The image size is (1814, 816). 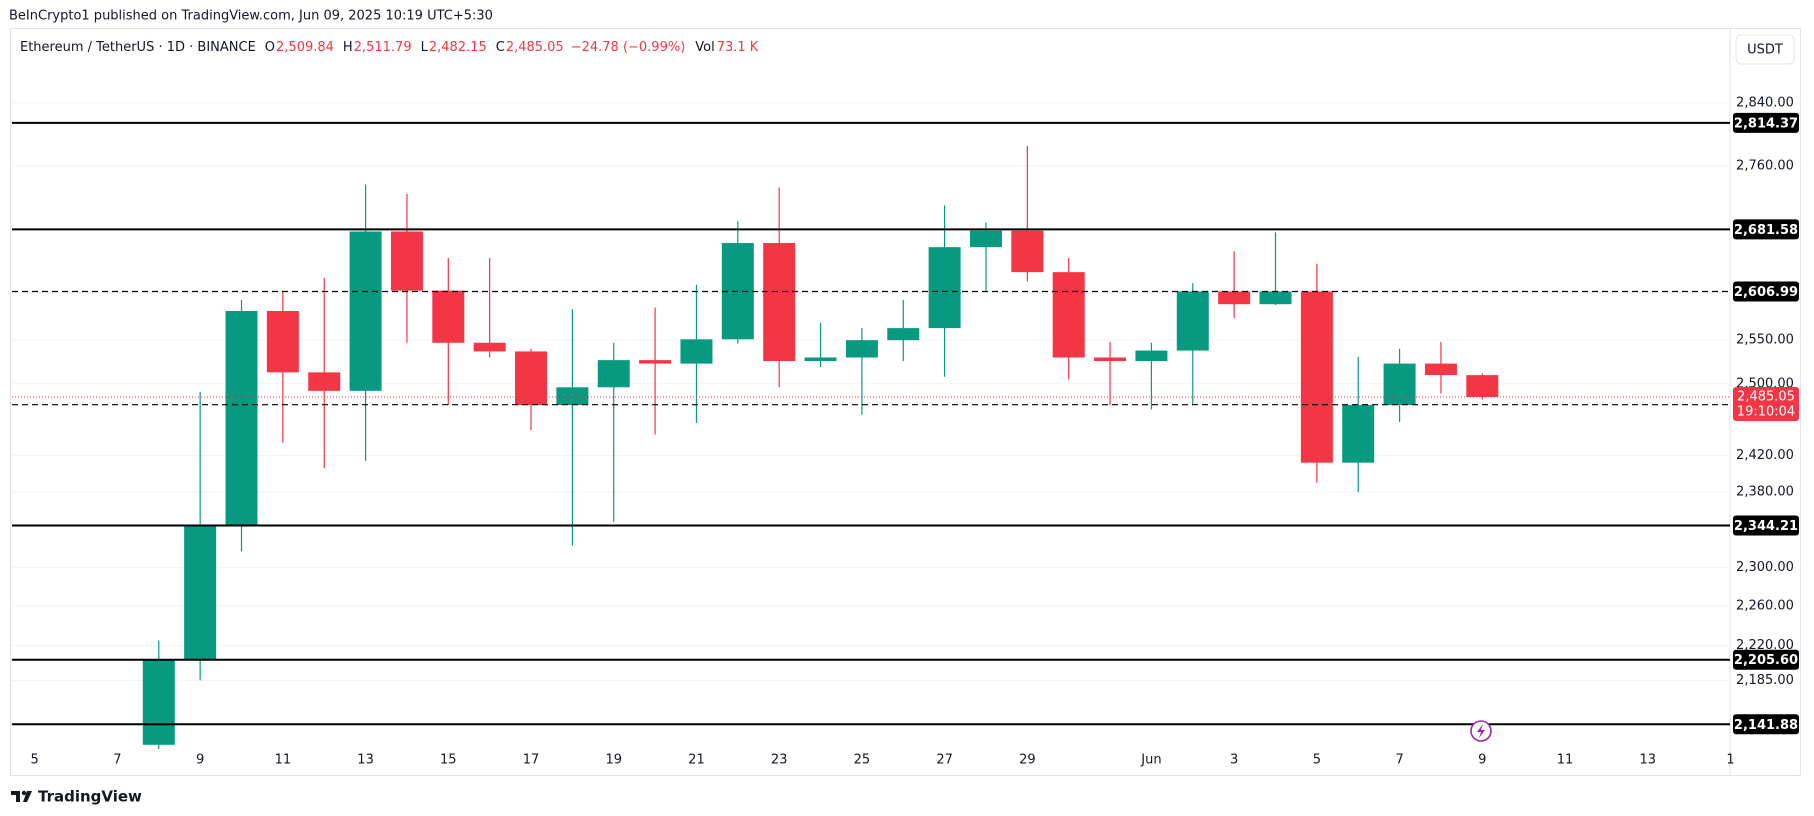 I want to click on legend-item: C, so click(x=500, y=47).